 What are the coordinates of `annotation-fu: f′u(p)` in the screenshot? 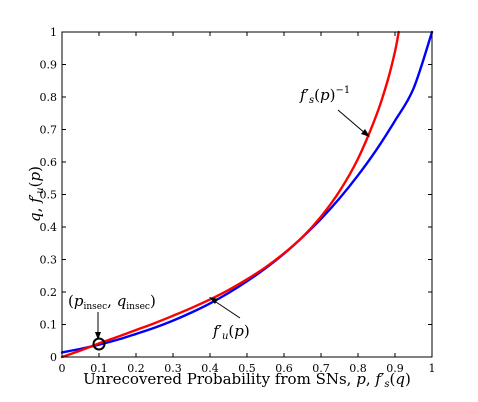 It's located at (231, 332).